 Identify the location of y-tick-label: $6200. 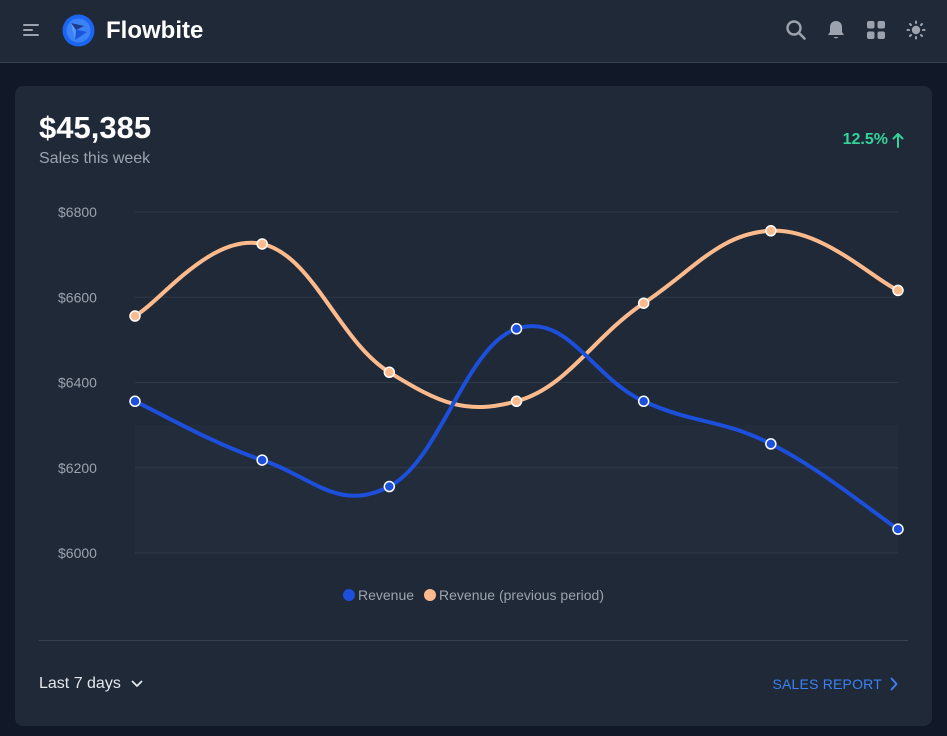
(77, 468).